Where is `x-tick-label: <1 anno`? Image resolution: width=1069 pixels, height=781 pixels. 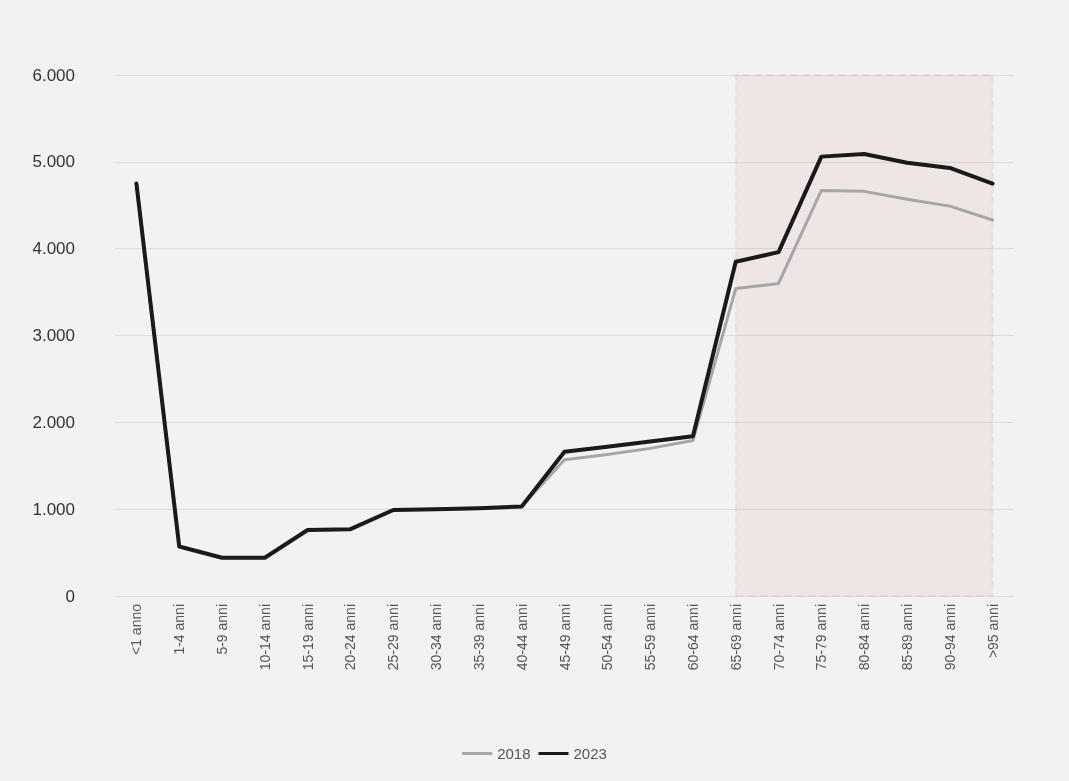 x-tick-label: <1 anno is located at coordinates (136, 629).